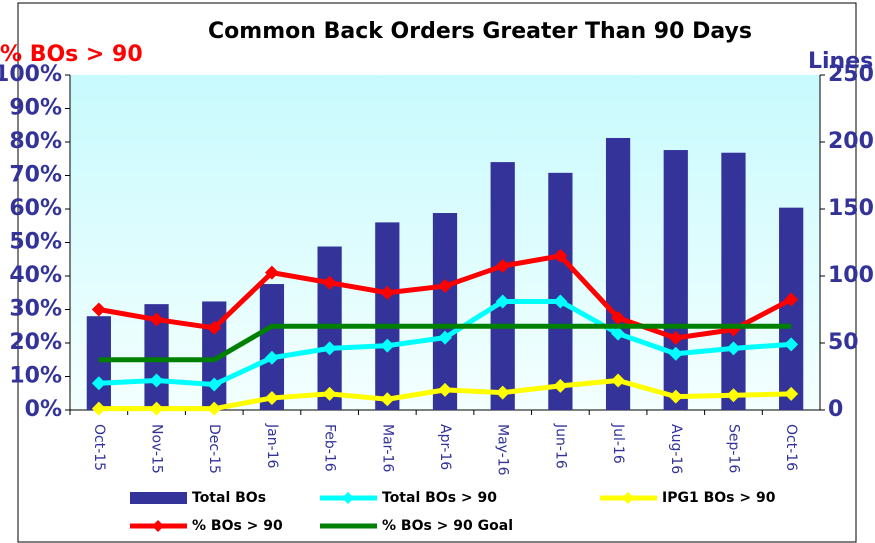 This screenshot has height=543, width=875. Describe the element at coordinates (35, 141) in the screenshot. I see `y-tick-label: 80%` at that location.